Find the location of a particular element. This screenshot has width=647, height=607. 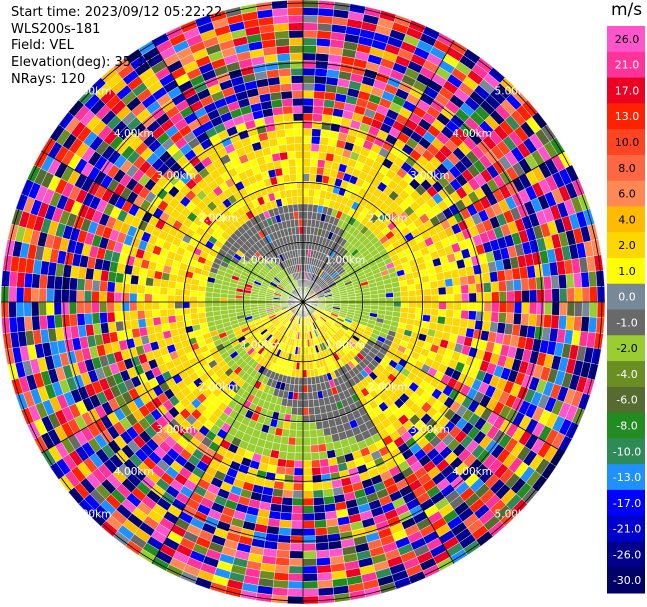

elevation-text: Elevation(deg): 35.30 is located at coordinates (81, 62).